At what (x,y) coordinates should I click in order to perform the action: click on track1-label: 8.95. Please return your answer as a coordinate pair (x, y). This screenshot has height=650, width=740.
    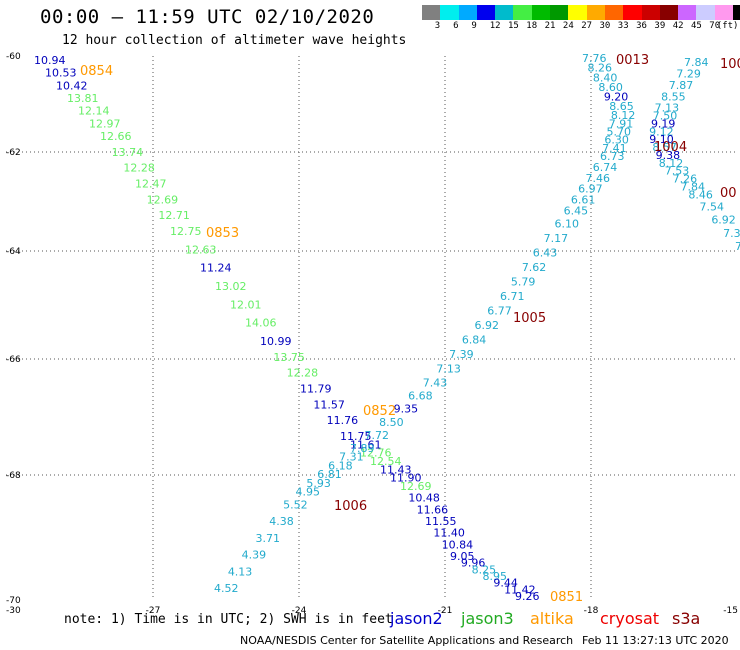
    Looking at the image, I should click on (495, 576).